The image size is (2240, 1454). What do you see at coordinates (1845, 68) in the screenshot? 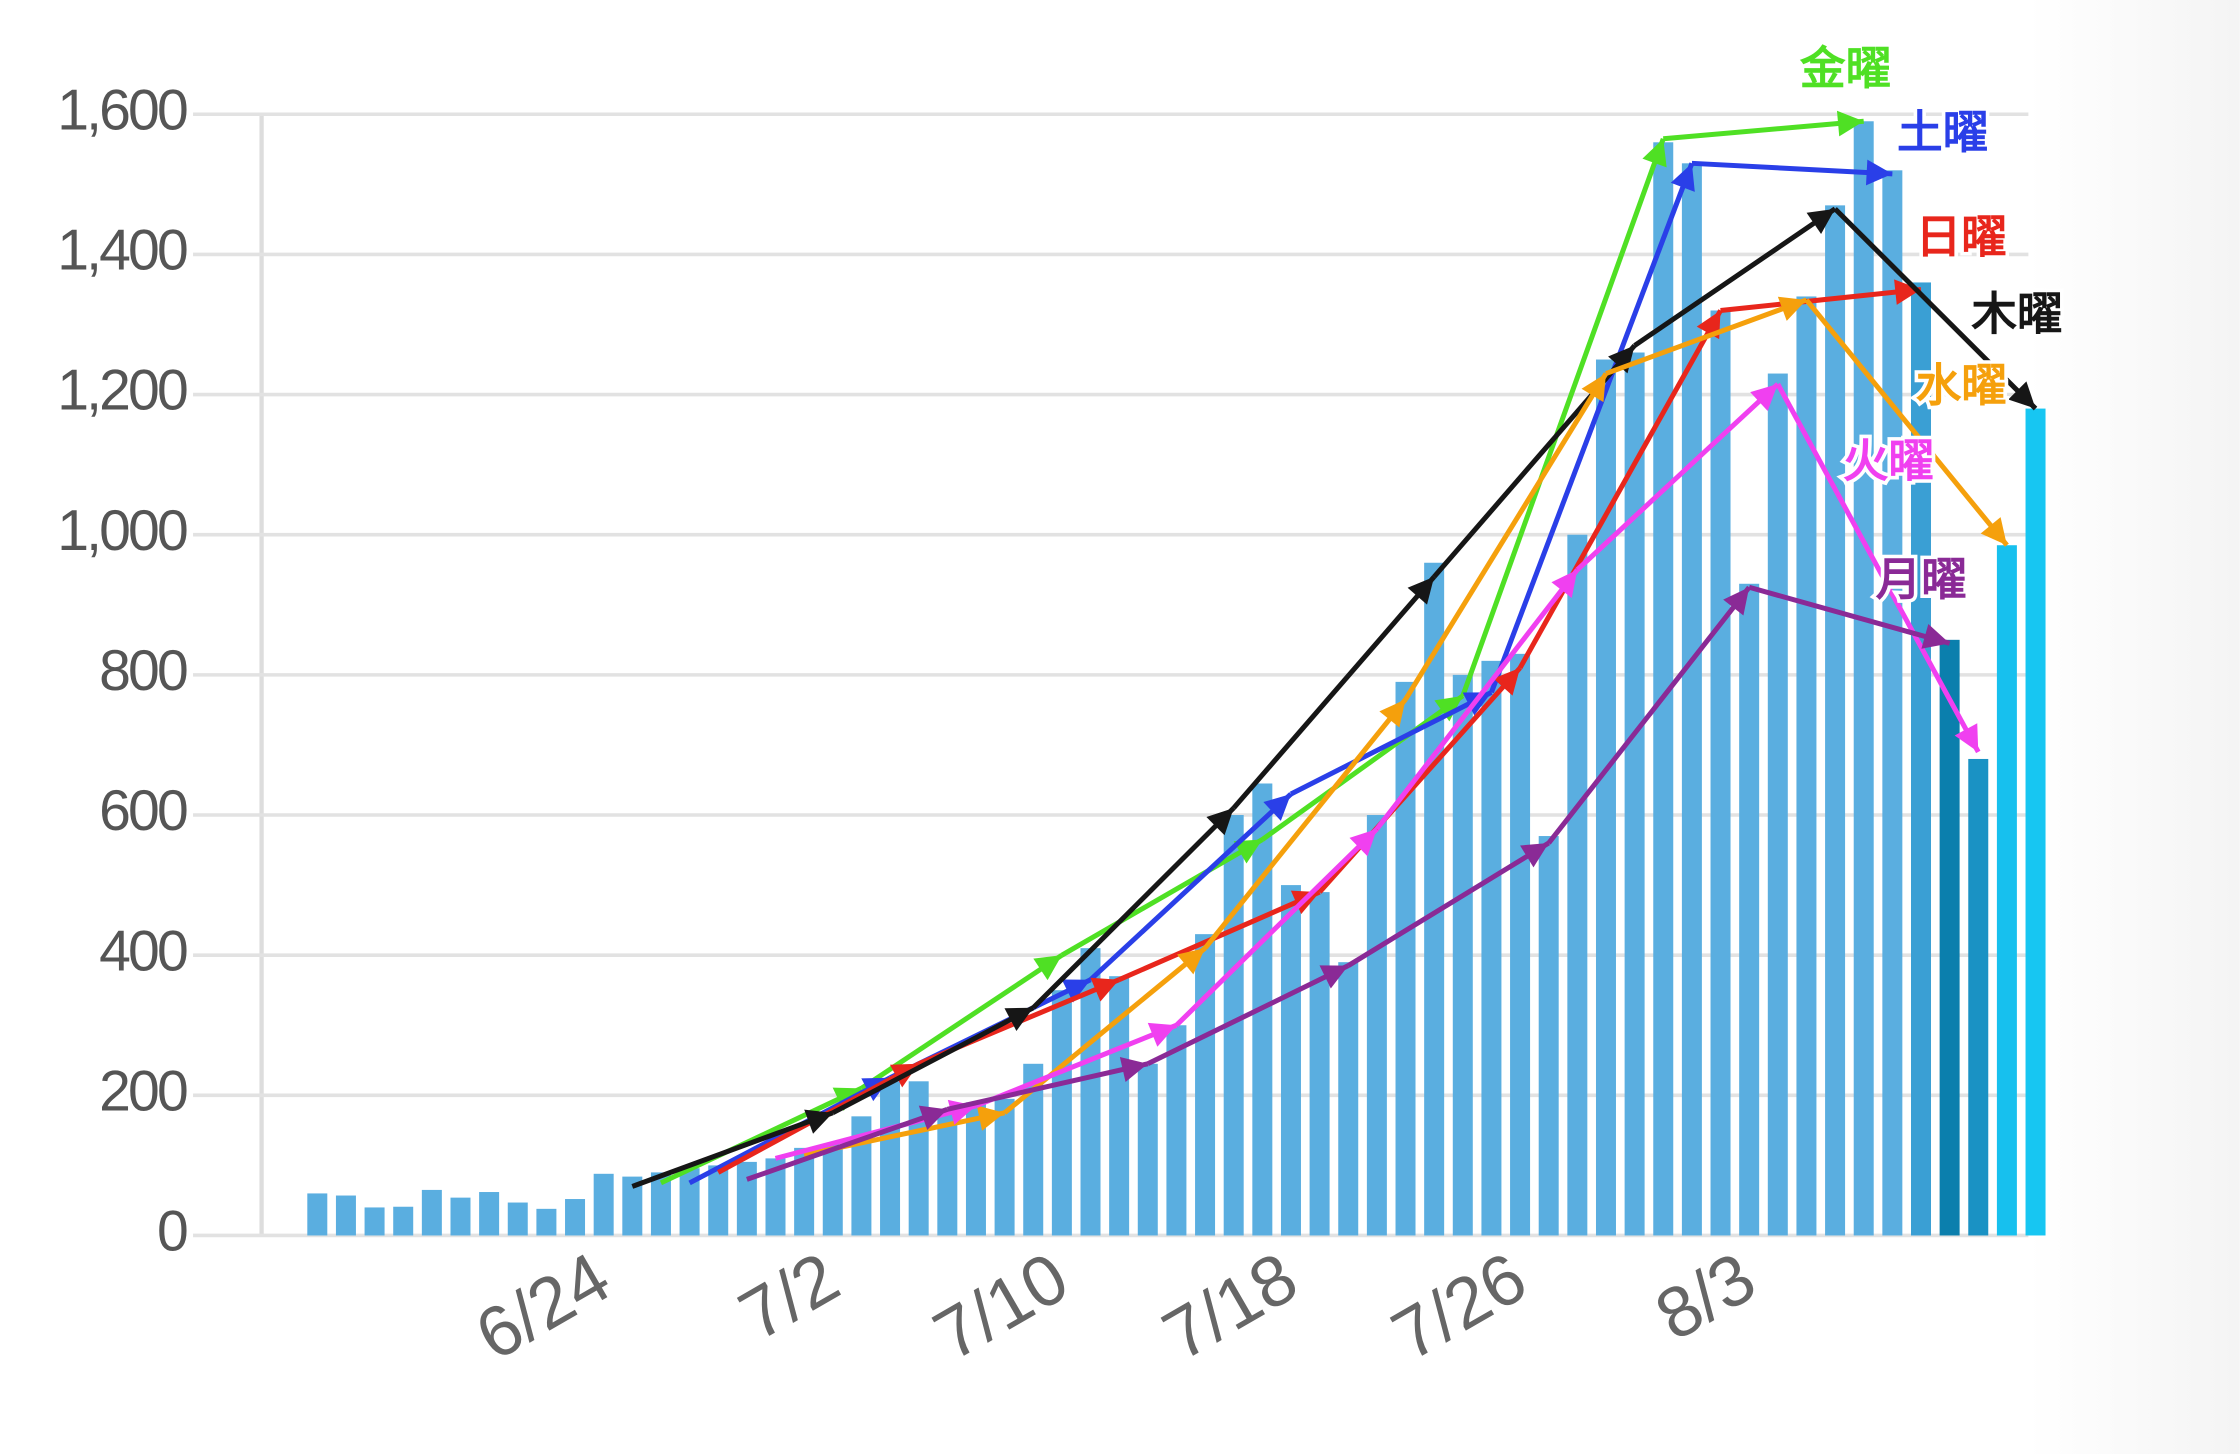
I see `legend-label: 金曜` at bounding box center [1845, 68].